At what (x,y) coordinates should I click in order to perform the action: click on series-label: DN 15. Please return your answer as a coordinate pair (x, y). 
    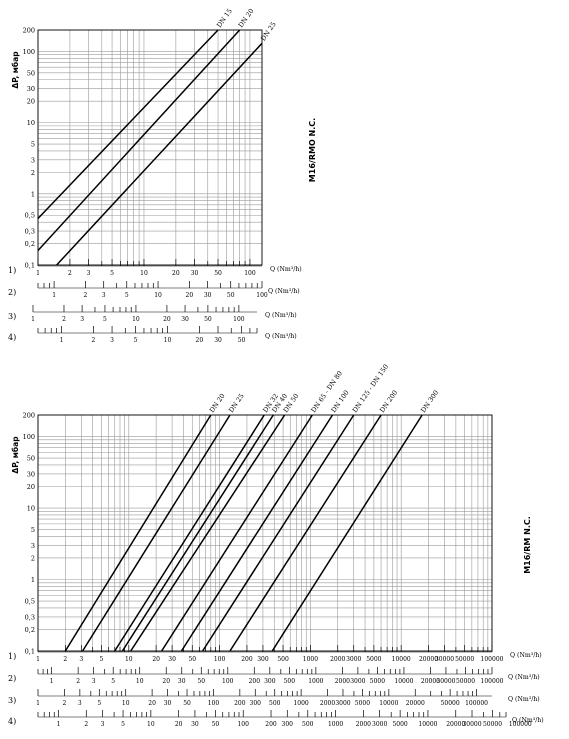
    Looking at the image, I should click on (224, 18).